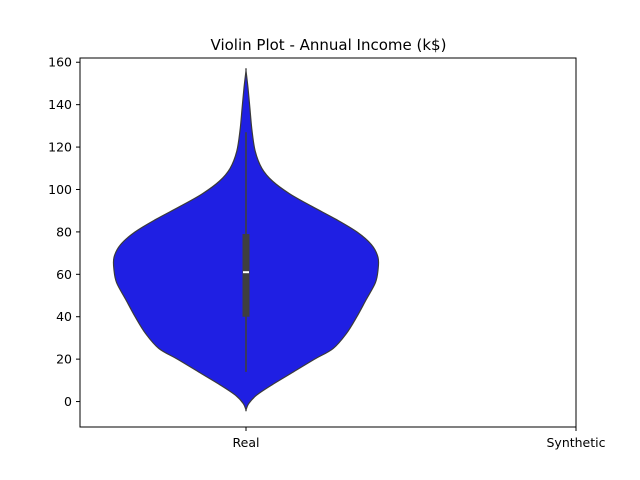  Describe the element at coordinates (329, 45) in the screenshot. I see `chart-title: Violin Plot - Annual Income (k$)` at that location.